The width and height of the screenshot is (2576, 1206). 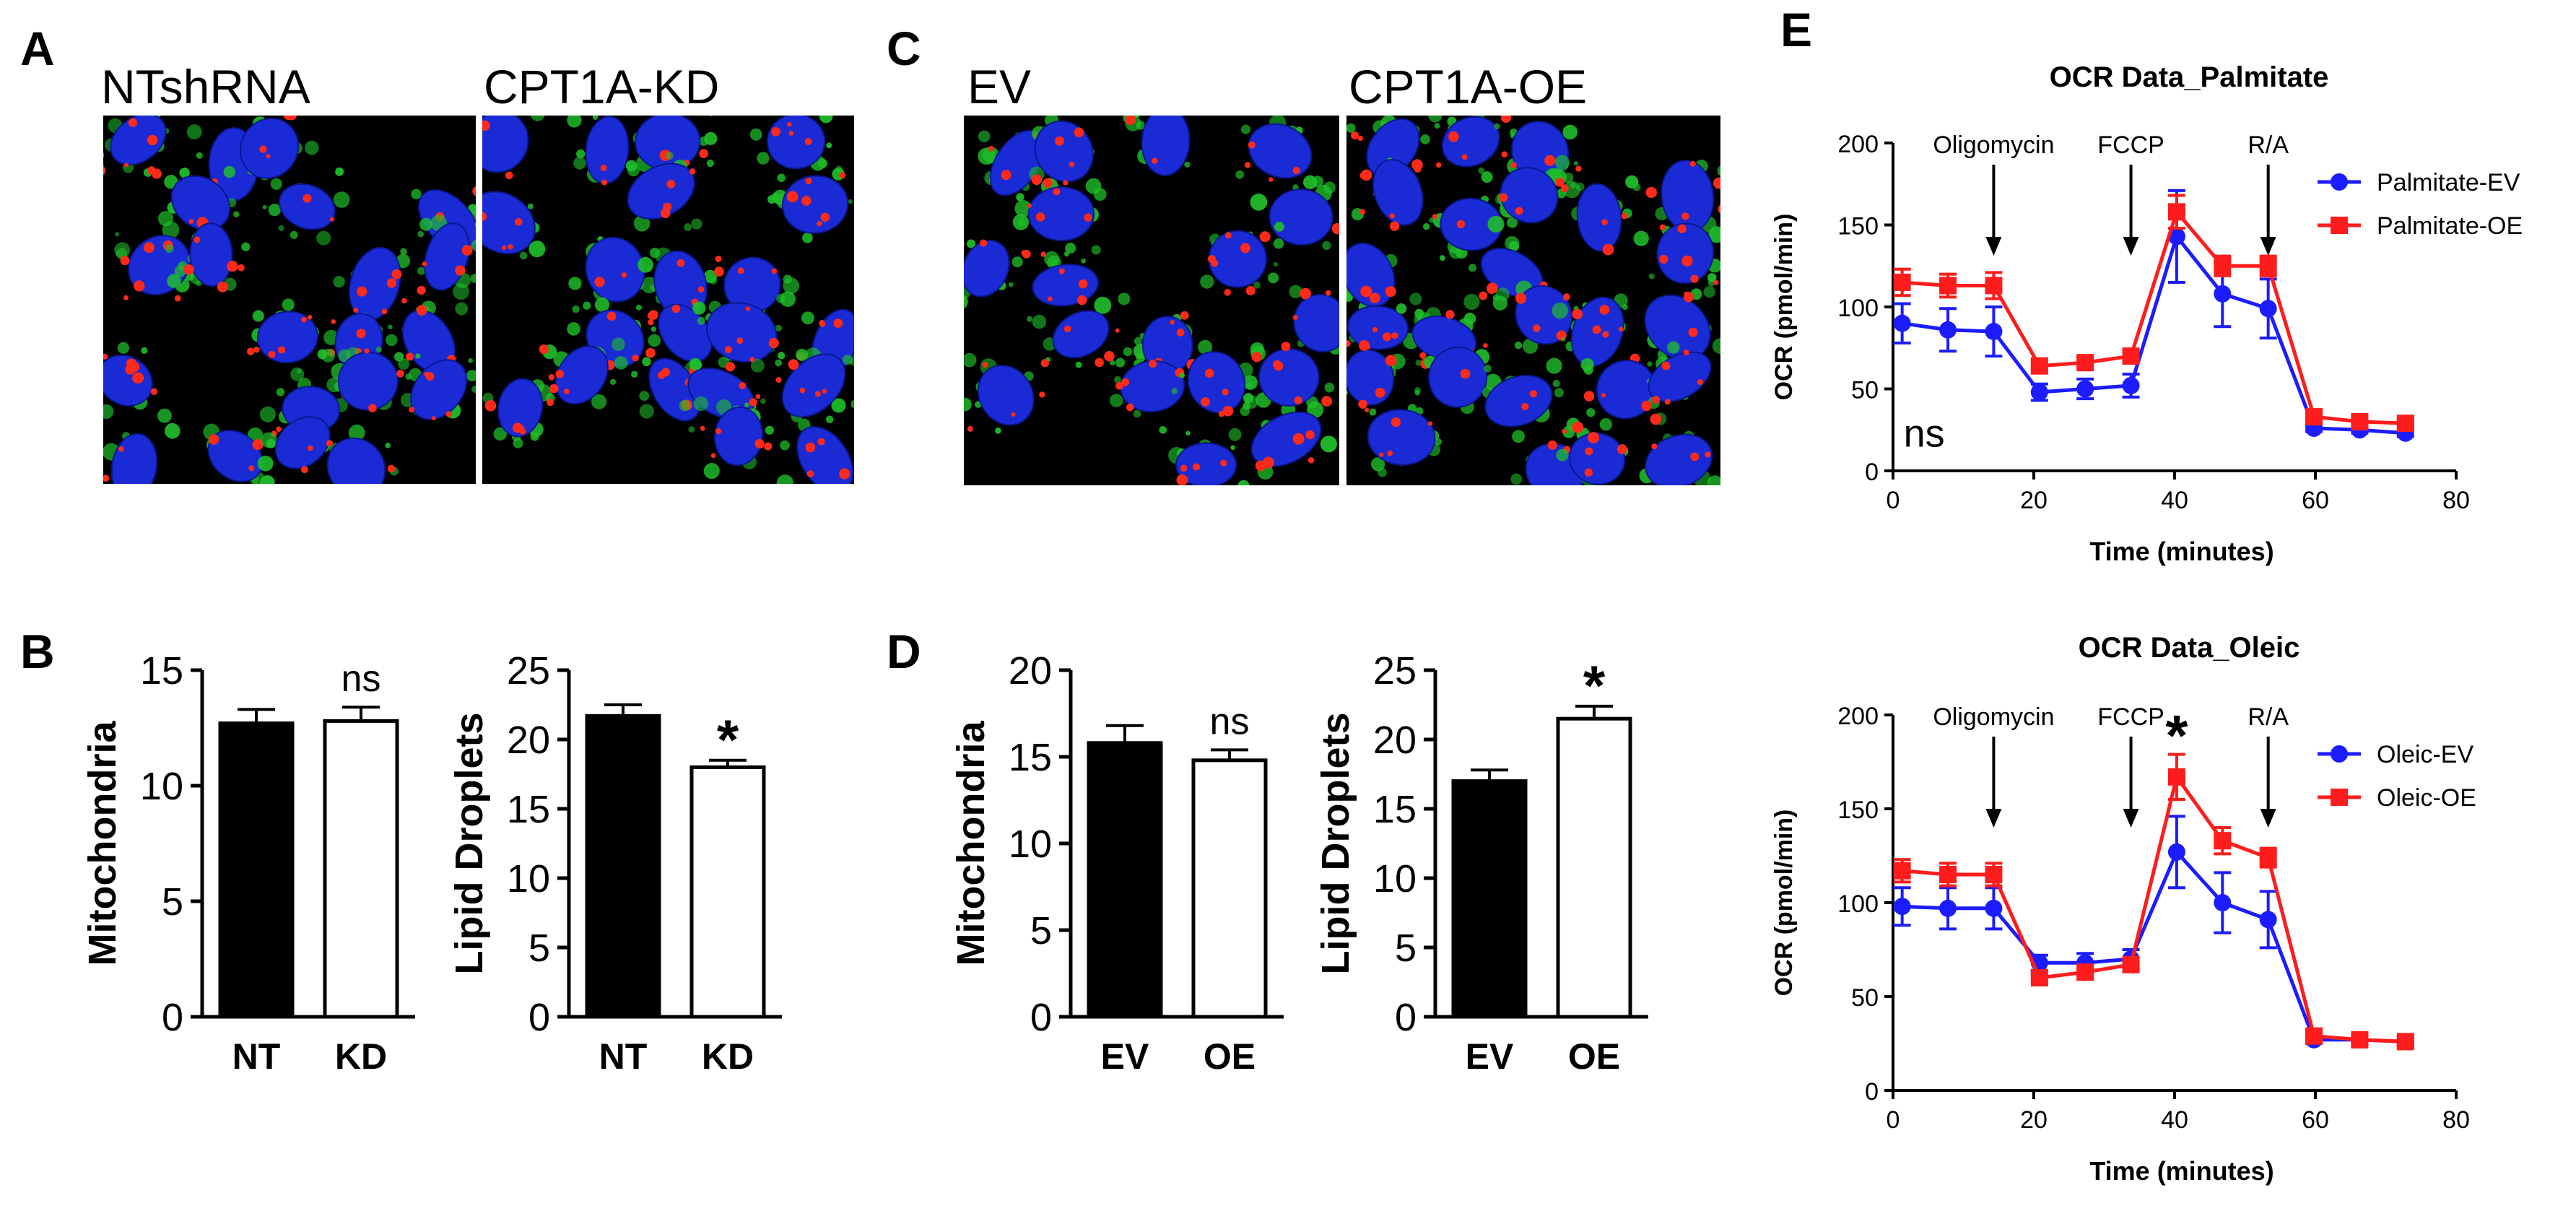 What do you see at coordinates (1594, 685) in the screenshot?
I see `significance-star: *` at bounding box center [1594, 685].